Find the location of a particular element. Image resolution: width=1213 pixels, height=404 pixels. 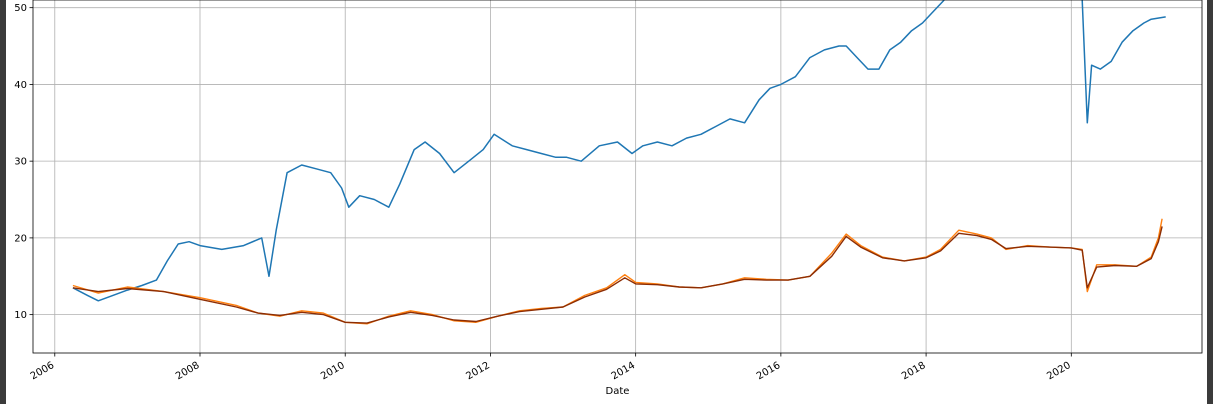

y-axis-ticks: 10 20 30 40 50 is located at coordinates (23, 162).